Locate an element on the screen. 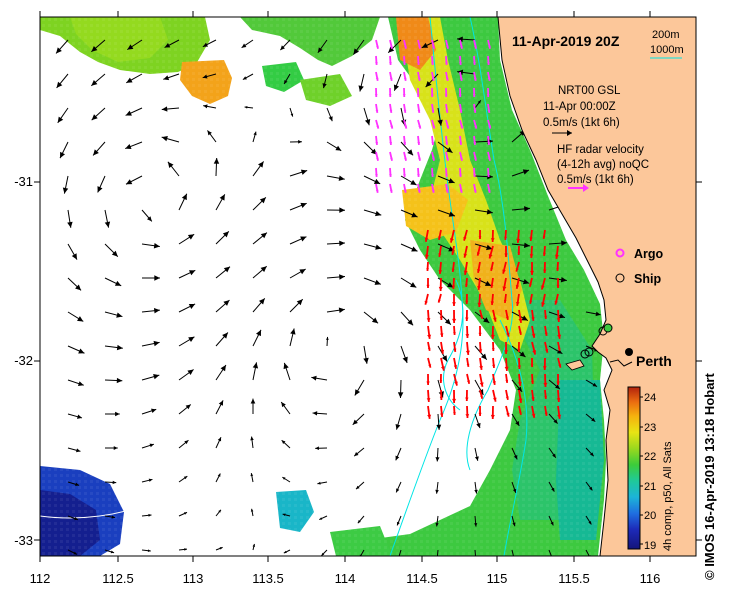  perth-marker is located at coordinates (629, 352).